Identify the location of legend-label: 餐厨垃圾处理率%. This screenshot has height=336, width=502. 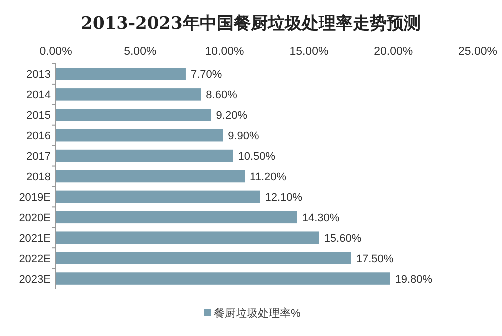
(257, 313).